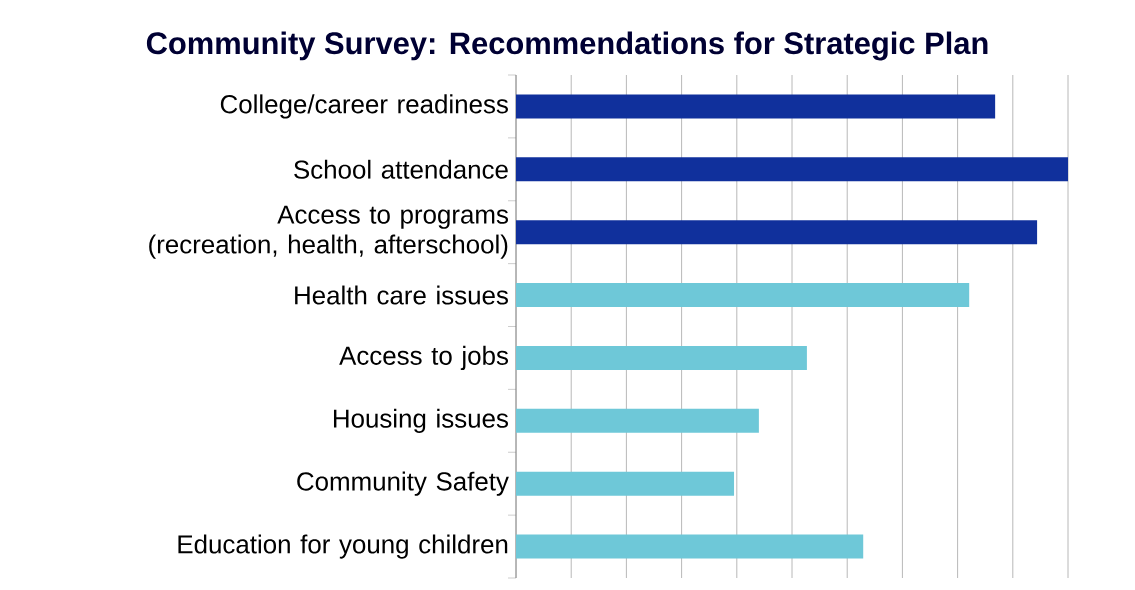 The height and width of the screenshot is (590, 1135). Describe the element at coordinates (423, 358) in the screenshot. I see `y-tick-label: Access to jobs` at that location.